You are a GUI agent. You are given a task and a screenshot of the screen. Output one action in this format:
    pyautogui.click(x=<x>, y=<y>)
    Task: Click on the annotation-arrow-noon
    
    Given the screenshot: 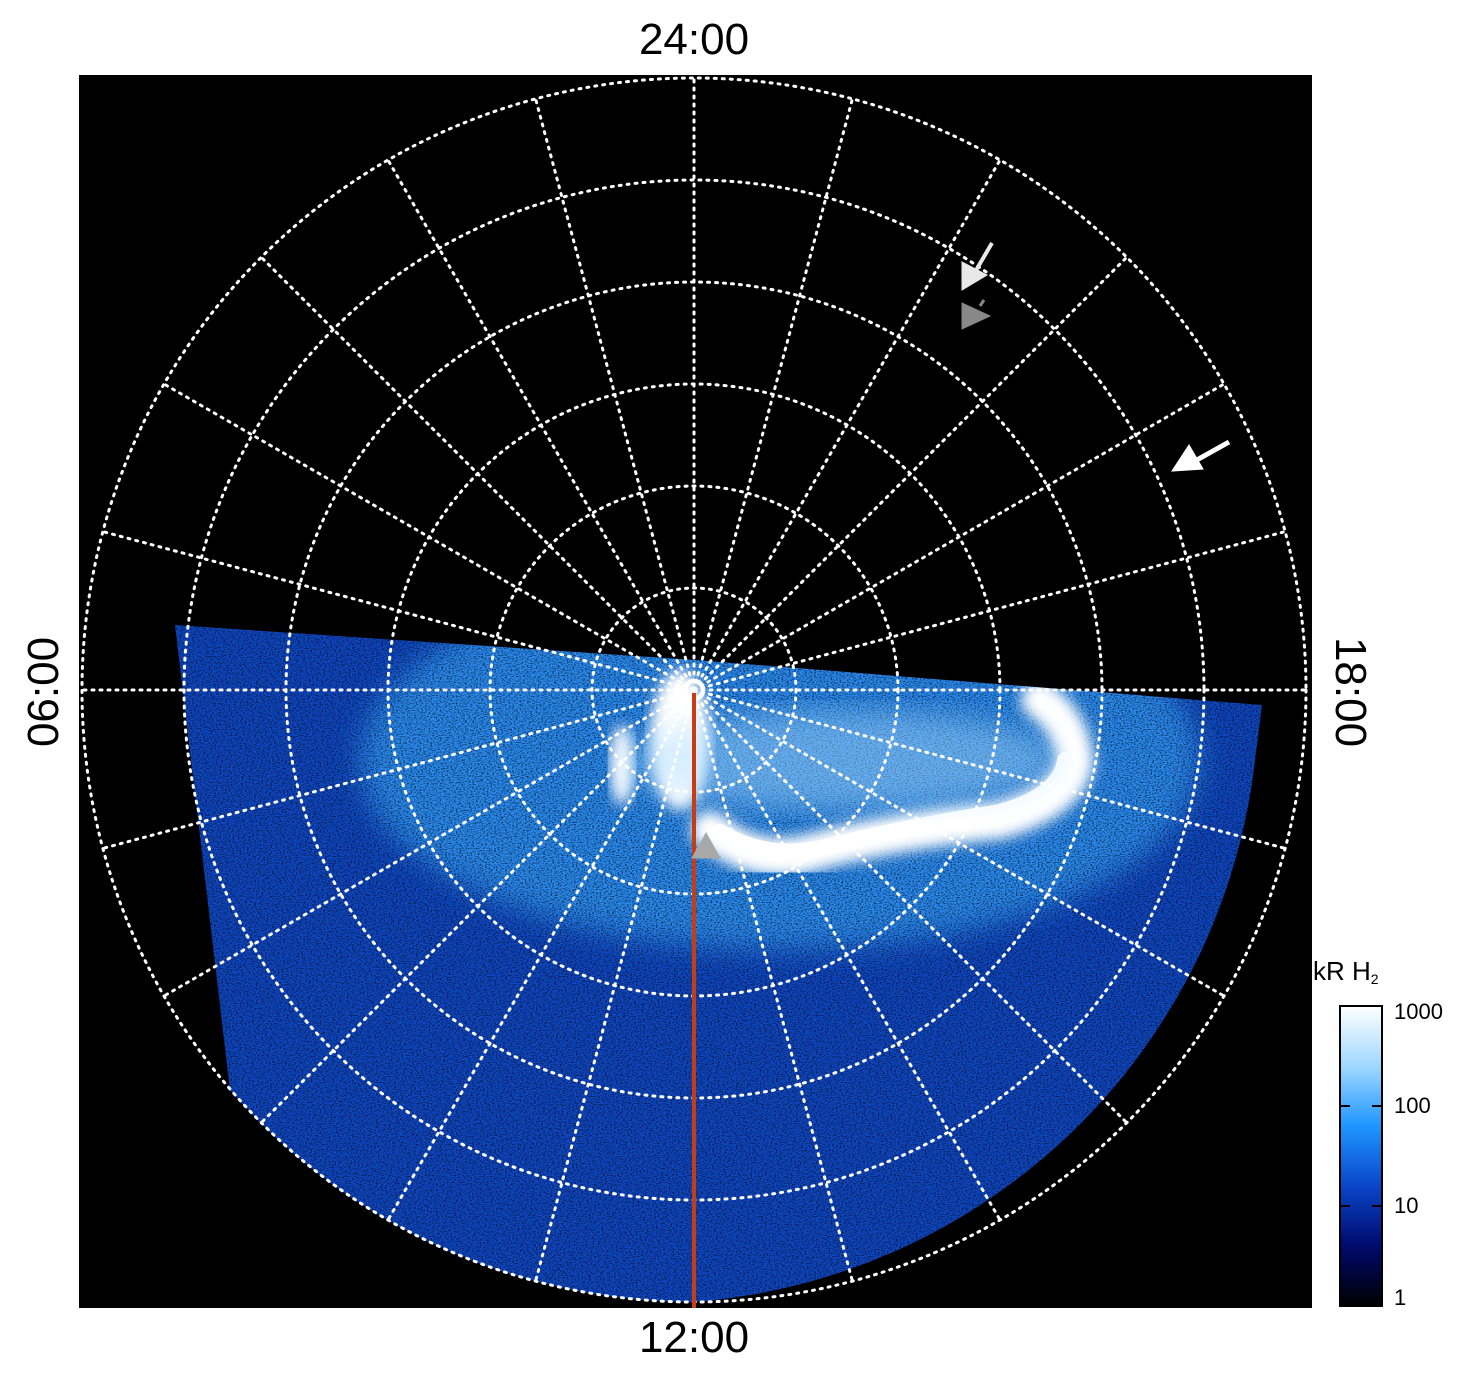 What is the action you would take?
    pyautogui.click(x=706, y=845)
    